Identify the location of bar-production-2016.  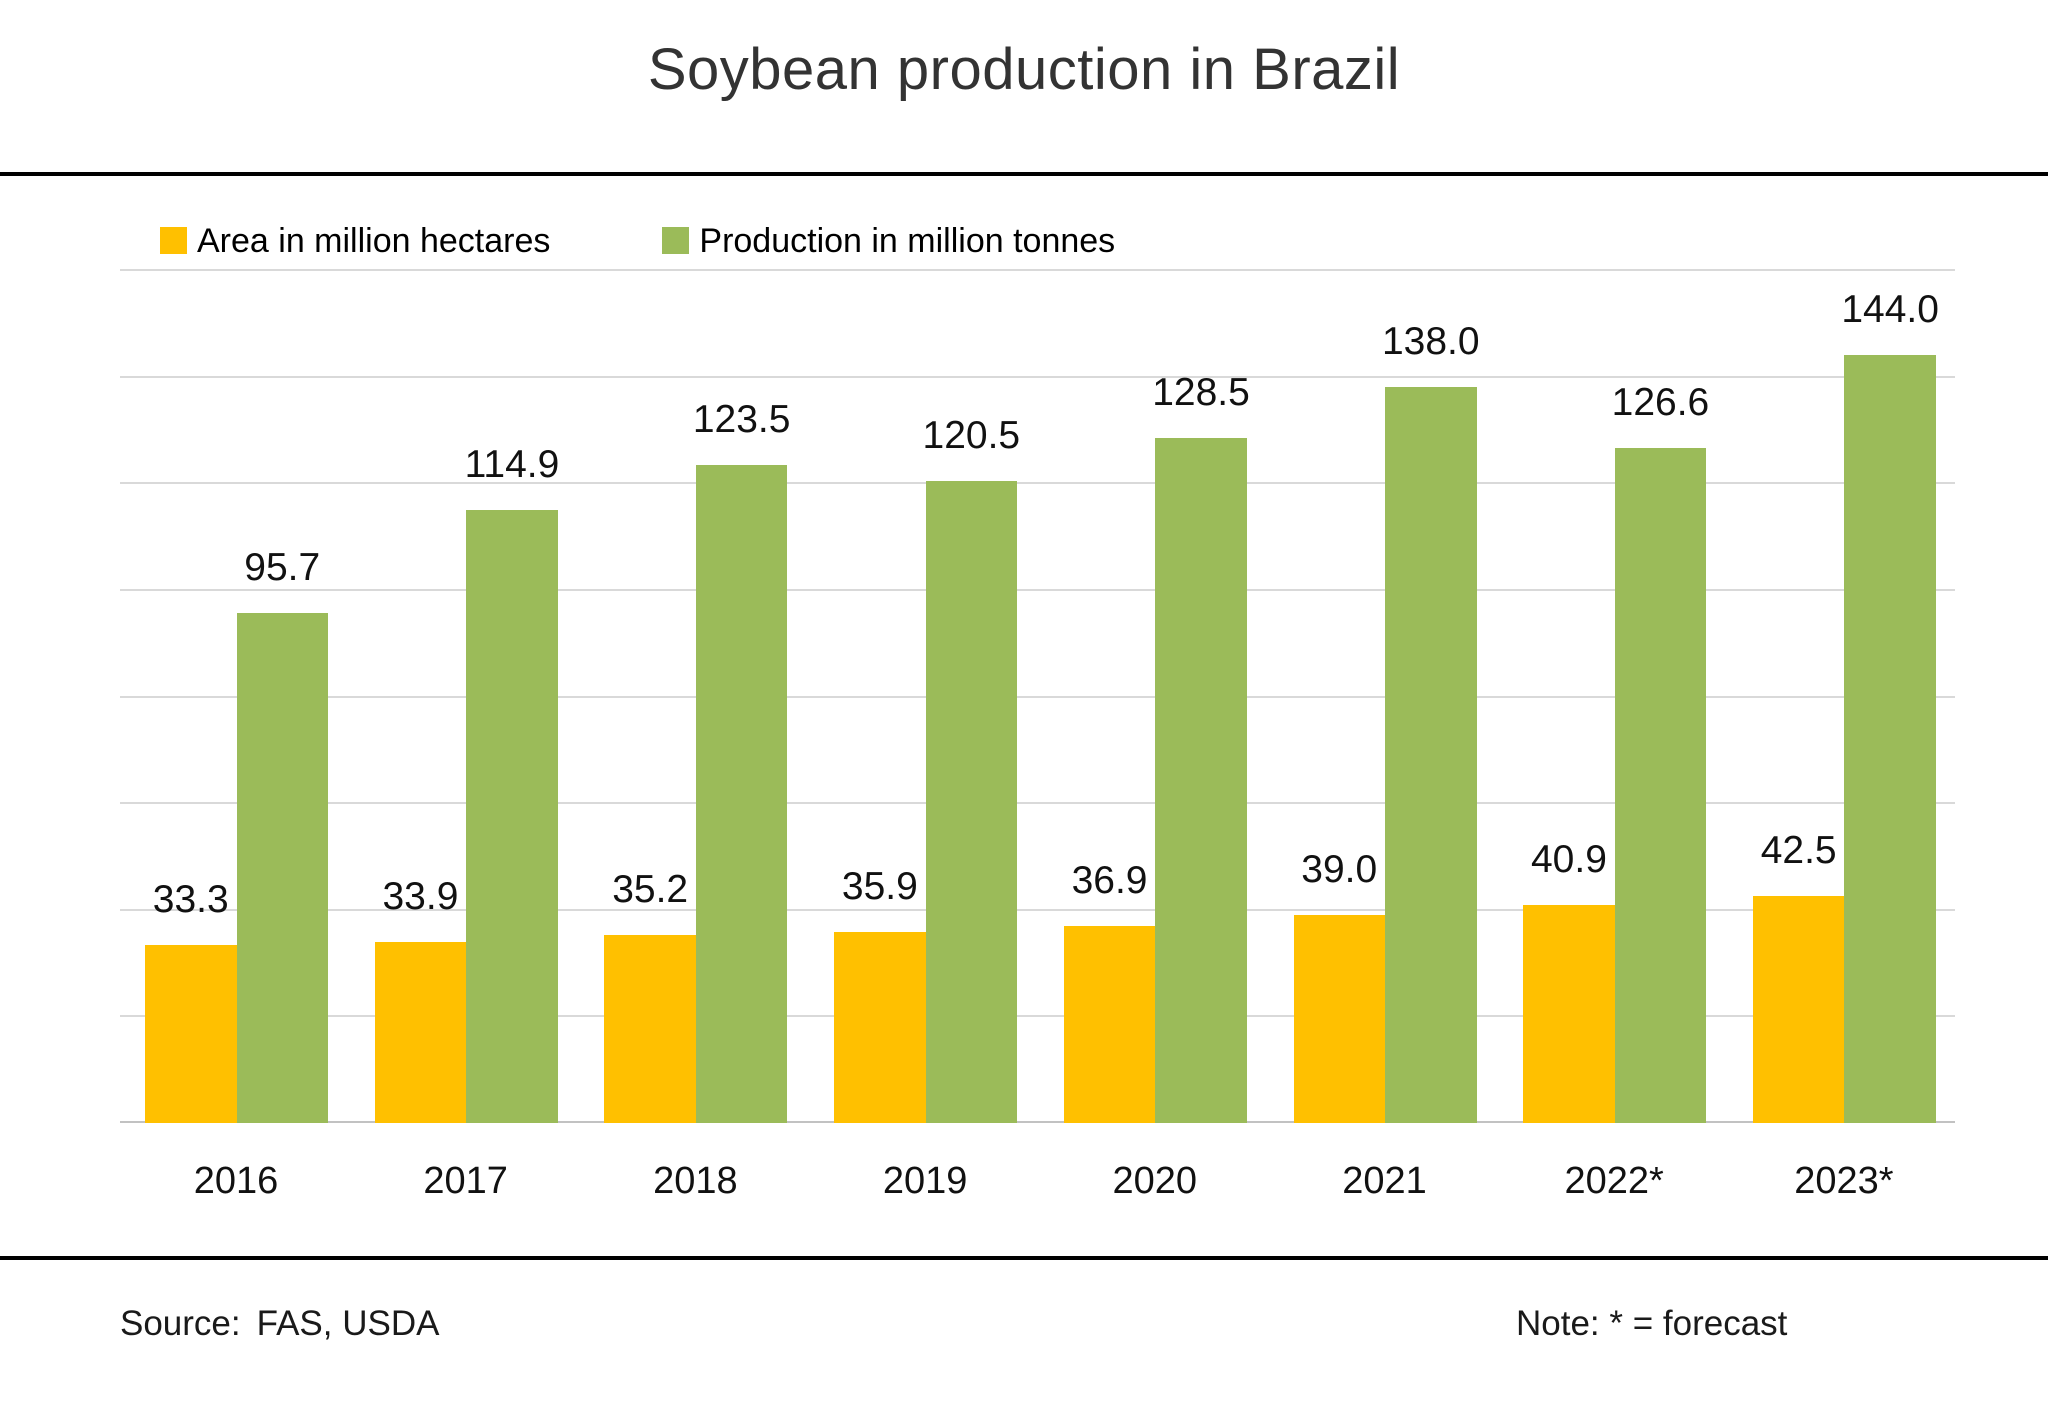
(282, 867).